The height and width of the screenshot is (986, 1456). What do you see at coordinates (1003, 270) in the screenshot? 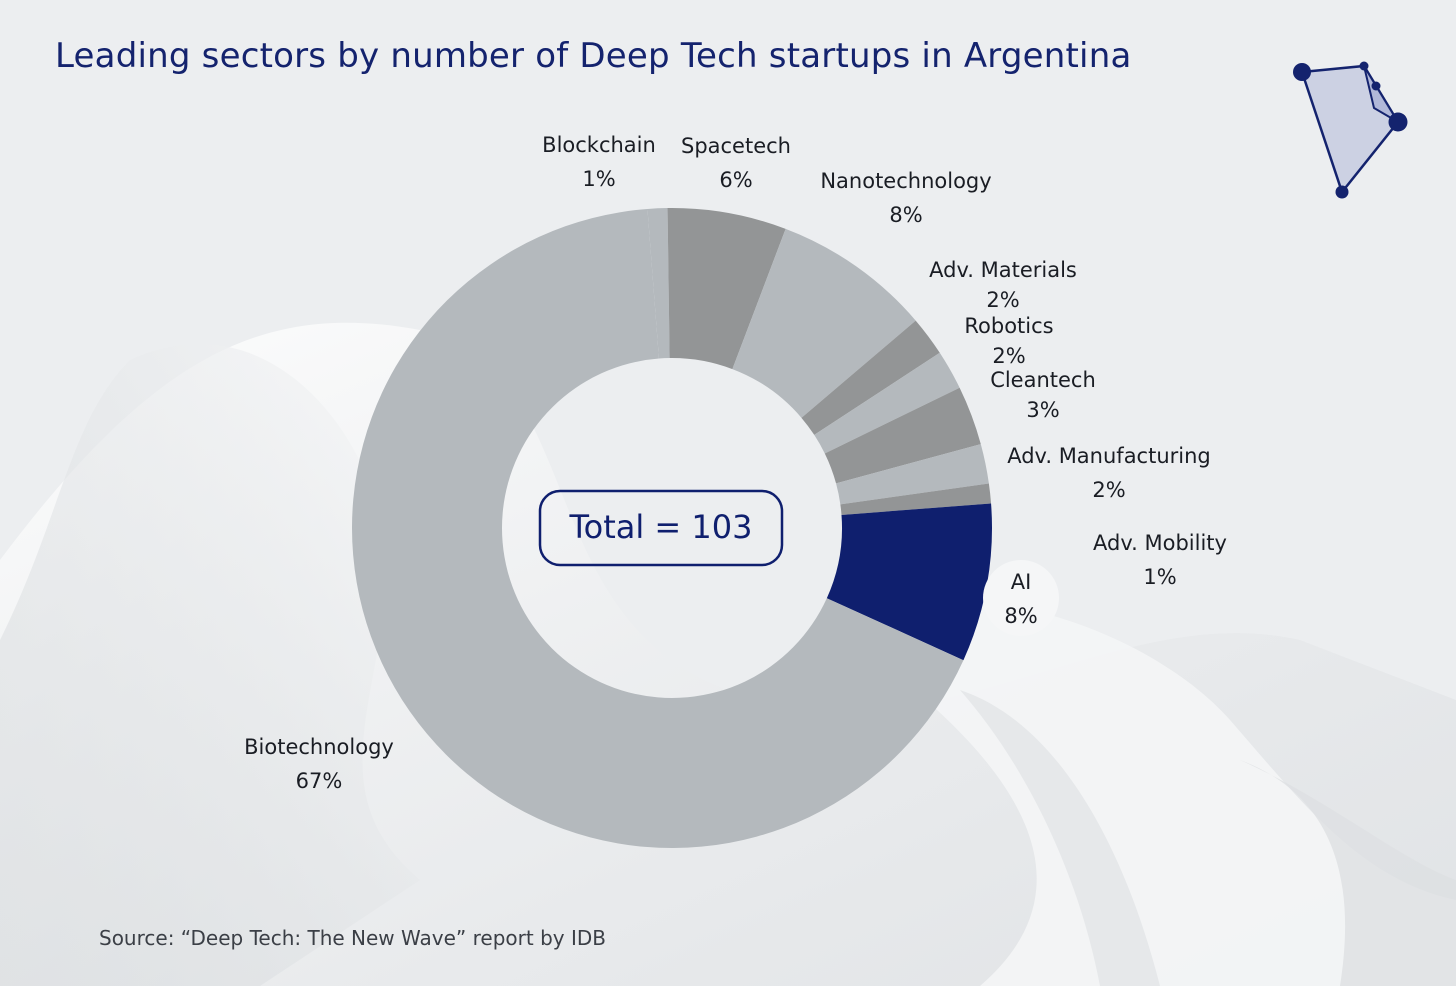
I see `slice-label-adv-materials: Adv. Materials` at bounding box center [1003, 270].